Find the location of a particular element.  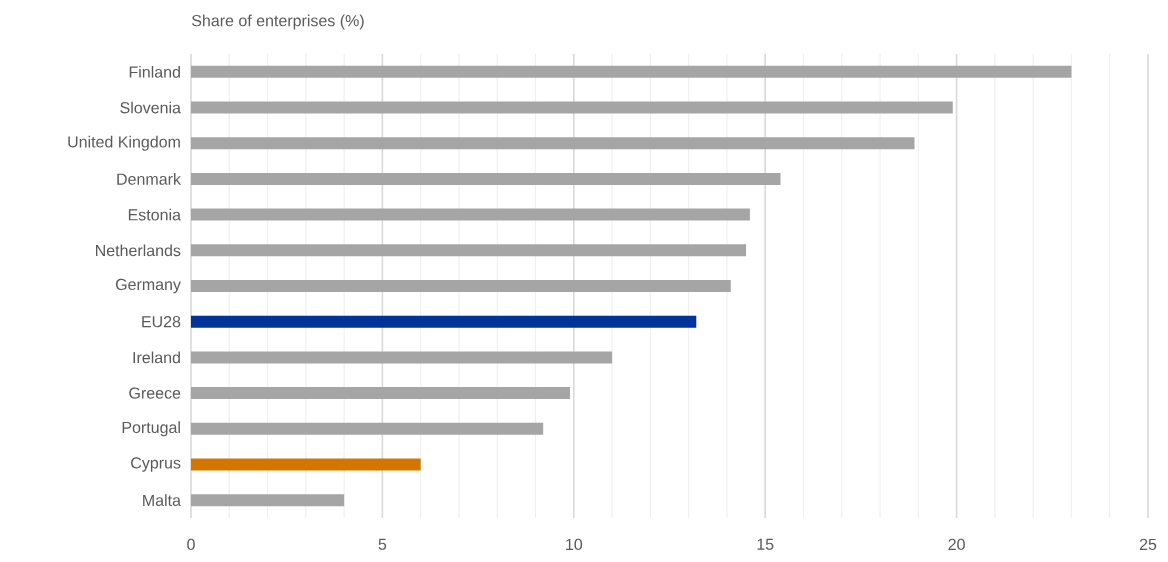

y-tick-label: Netherlands is located at coordinates (138, 250).